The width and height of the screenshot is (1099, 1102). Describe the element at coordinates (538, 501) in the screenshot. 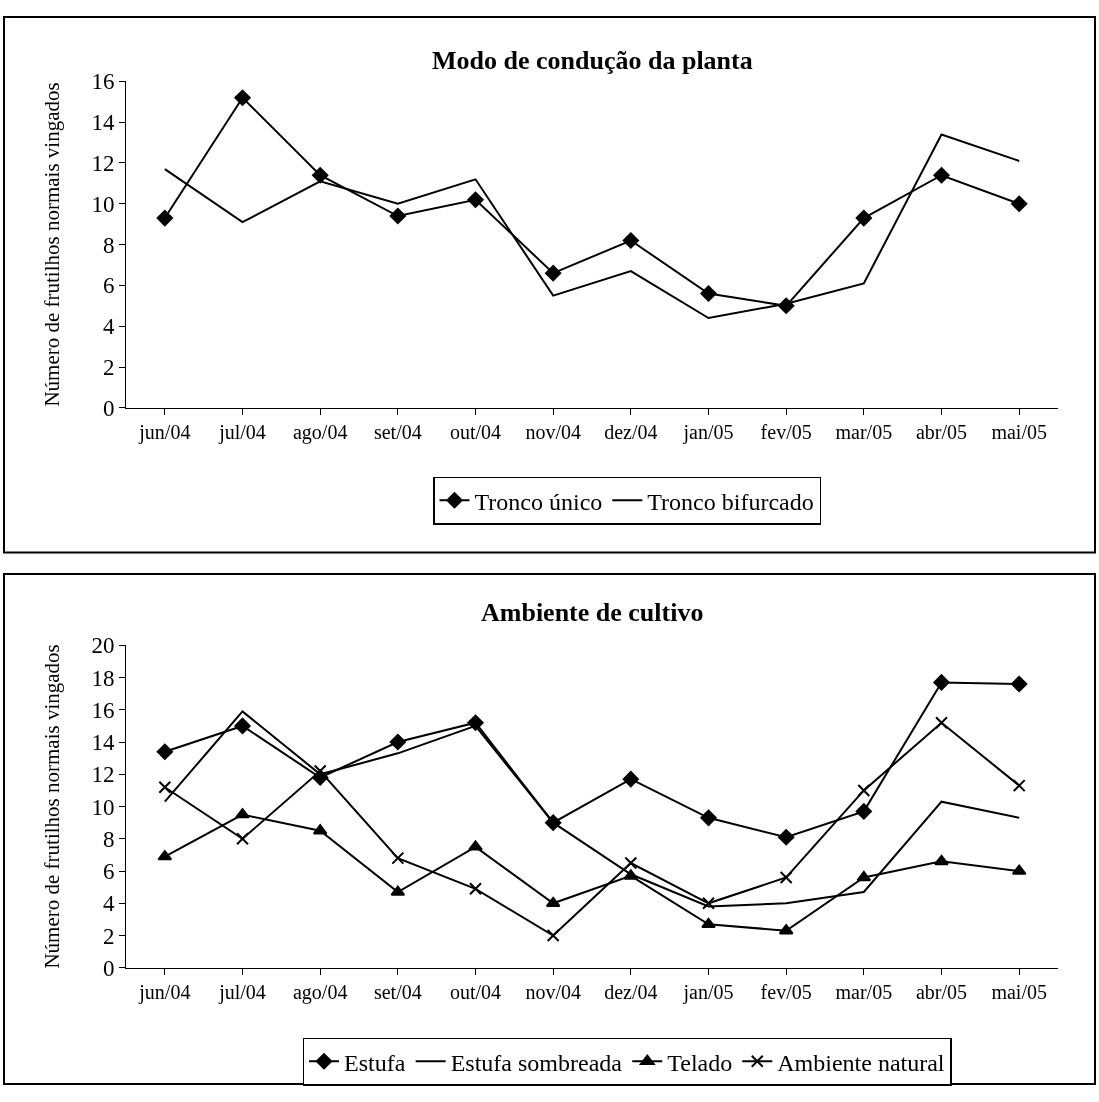

I see `legend-label: Tronco único` at that location.